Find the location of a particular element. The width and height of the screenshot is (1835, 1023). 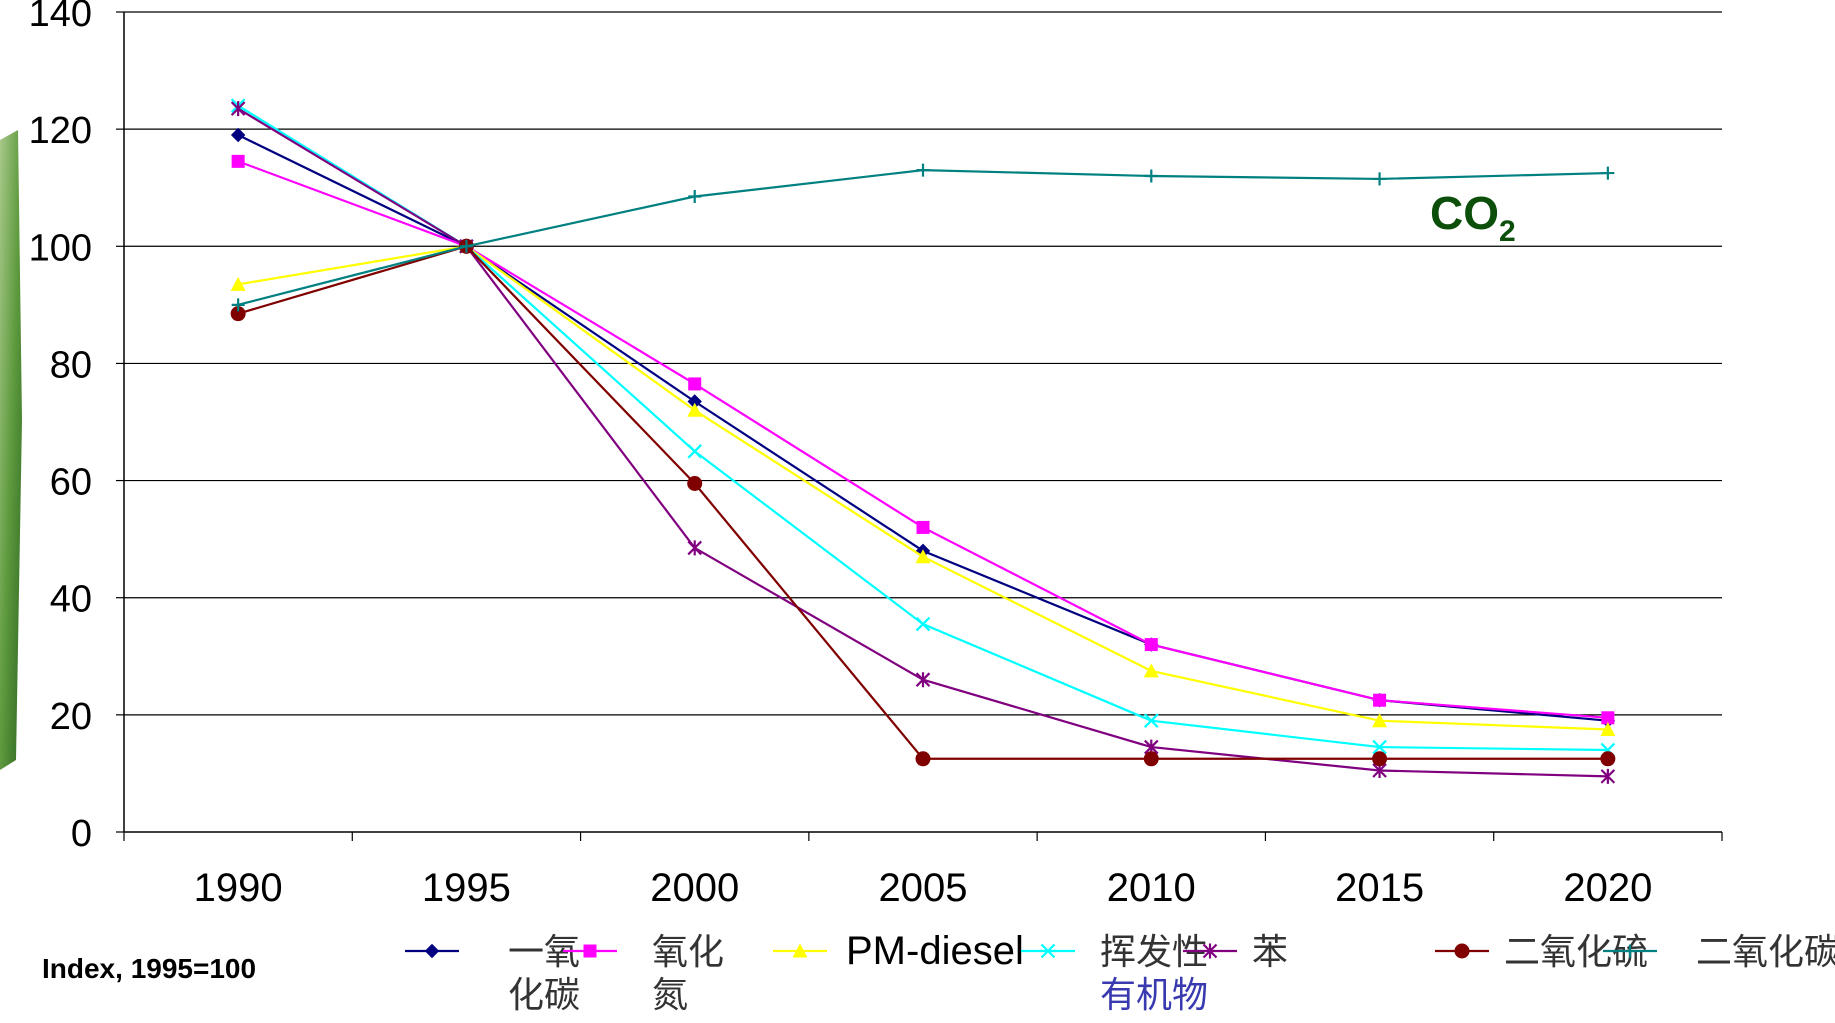

legend-label-line2: 有机物 is located at coordinates (1154, 995).